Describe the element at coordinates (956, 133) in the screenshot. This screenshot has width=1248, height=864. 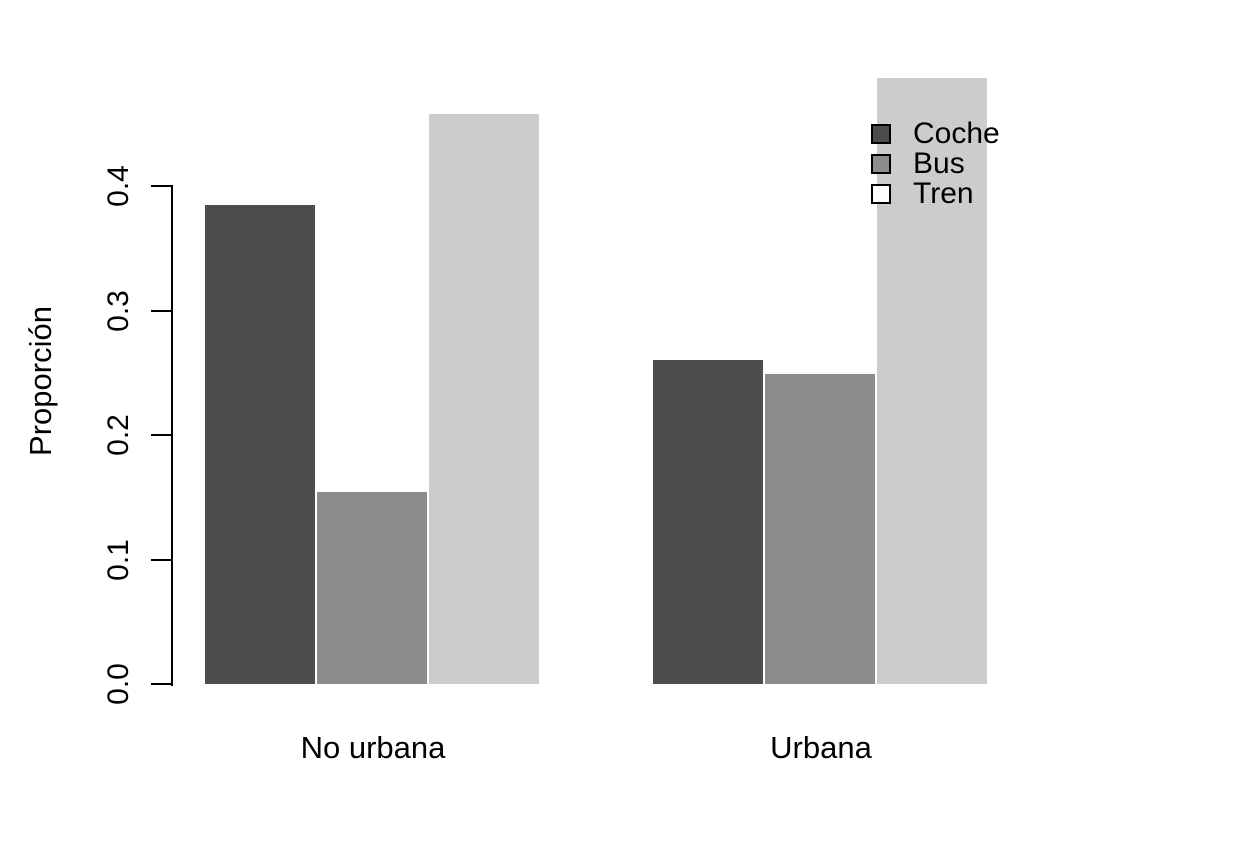
I see `legend-label-coche: Coche` at that location.